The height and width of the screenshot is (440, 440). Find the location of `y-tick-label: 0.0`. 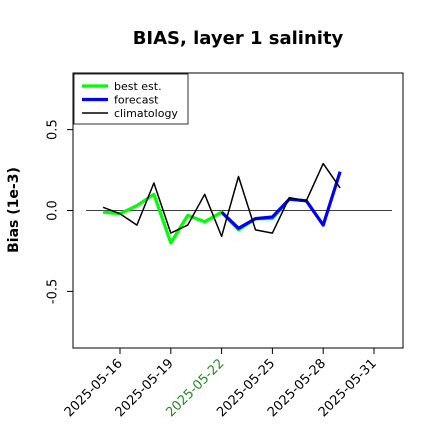

y-tick-label: 0.0 is located at coordinates (53, 210).